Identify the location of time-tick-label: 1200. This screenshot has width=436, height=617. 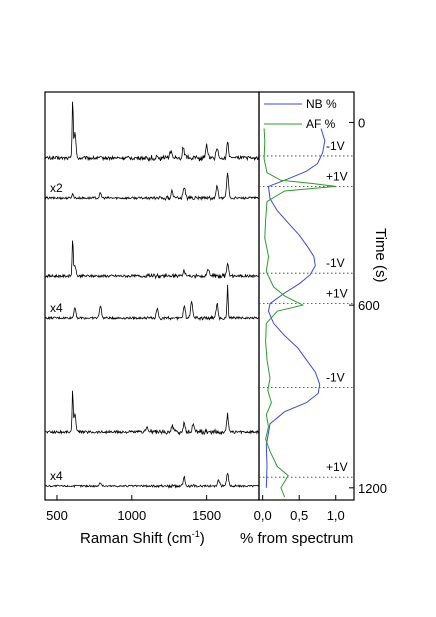
(372, 488).